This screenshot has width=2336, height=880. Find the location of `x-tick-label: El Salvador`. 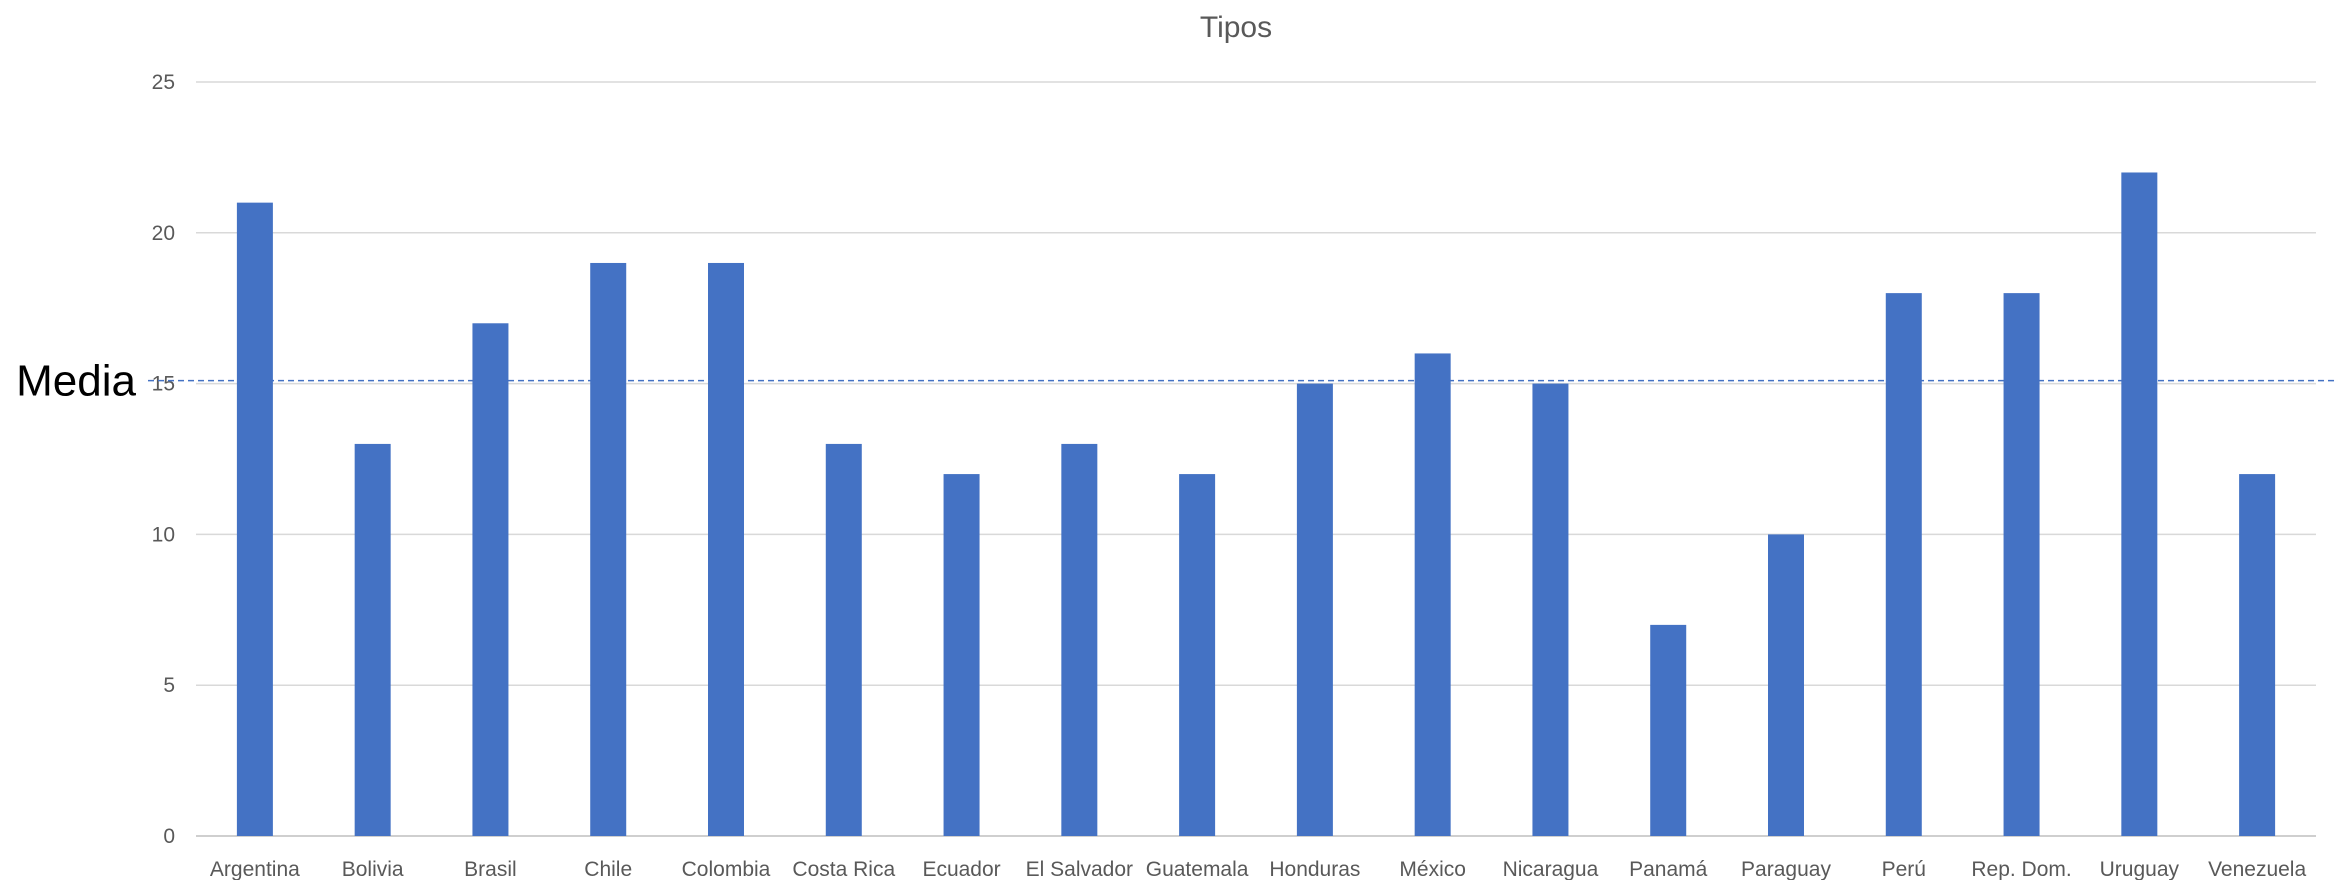

x-tick-label: El Salvador is located at coordinates (1079, 869).